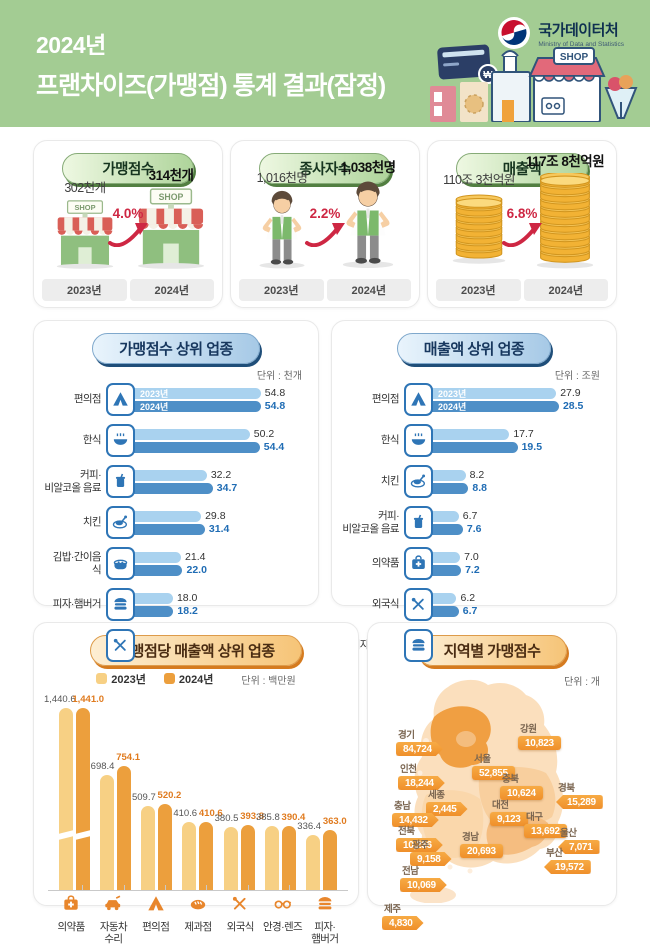 The width and height of the screenshot is (650, 945). I want to click on bar-line: 2023년 54.8, so click(218, 393).